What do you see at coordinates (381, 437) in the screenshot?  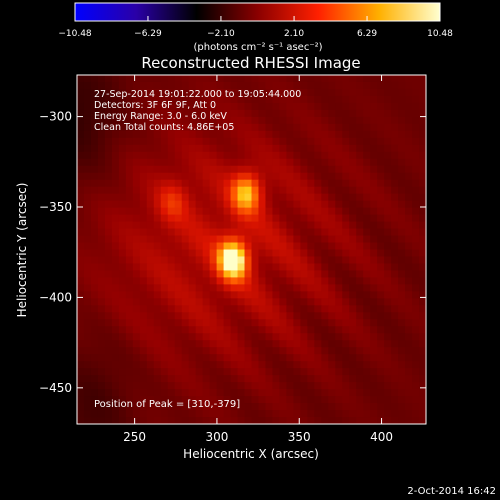 I see `x-tick-label: 400` at bounding box center [381, 437].